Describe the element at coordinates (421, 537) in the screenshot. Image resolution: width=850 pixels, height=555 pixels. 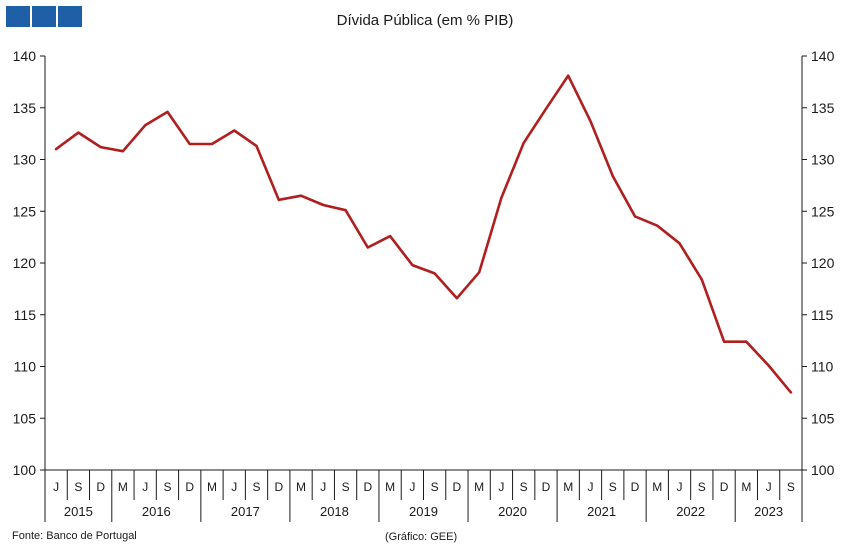
I see `chart-credit: (Gráfico: GEE)` at that location.